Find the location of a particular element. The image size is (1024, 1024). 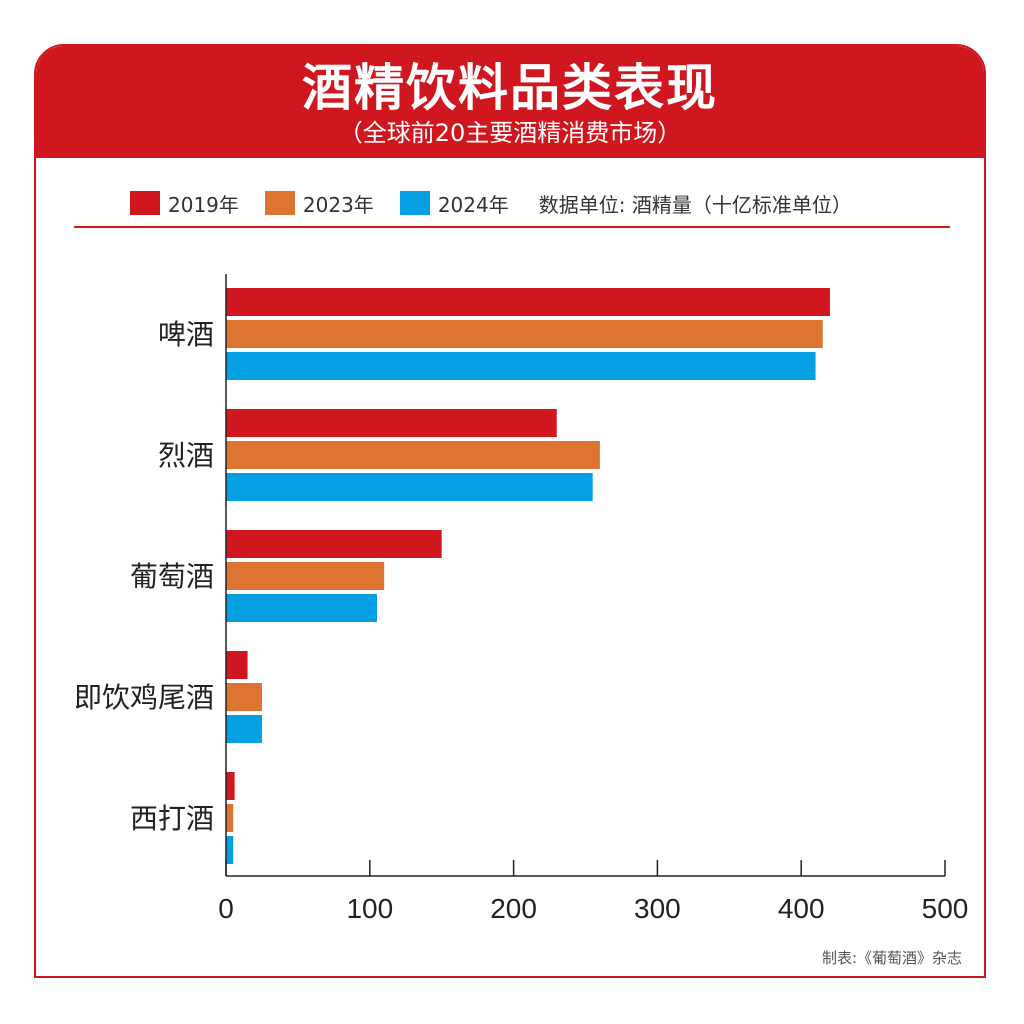

credit-text: 制表:《葡萄酒》杂志 is located at coordinates (891, 958).